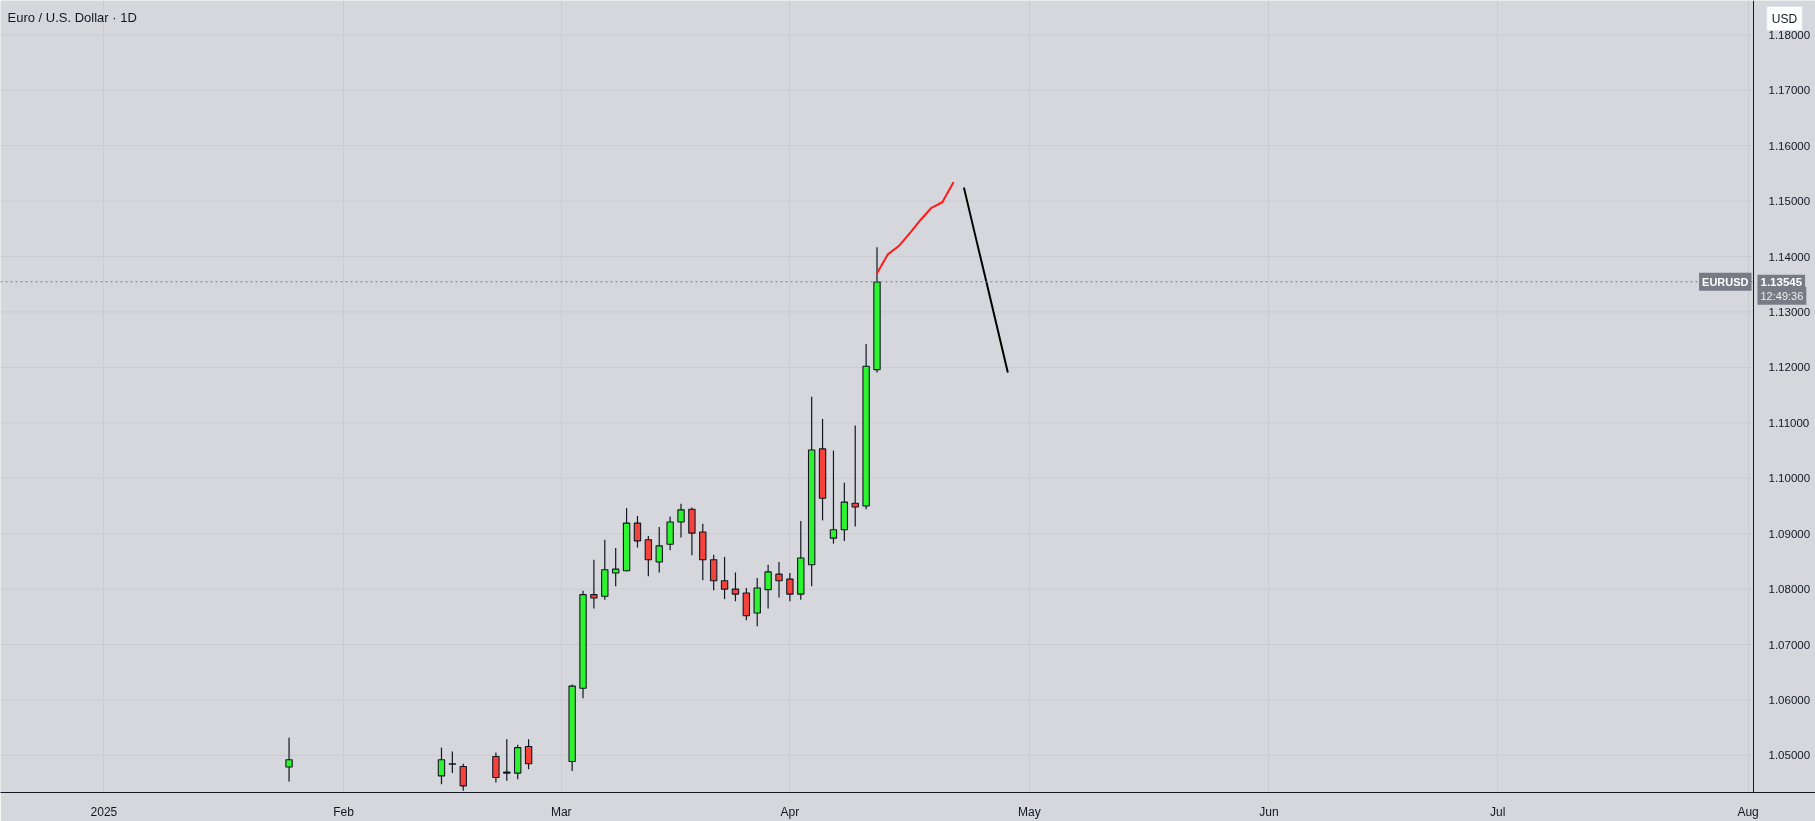 The image size is (1815, 821). I want to click on y-axis-title: USD, so click(1784, 18).